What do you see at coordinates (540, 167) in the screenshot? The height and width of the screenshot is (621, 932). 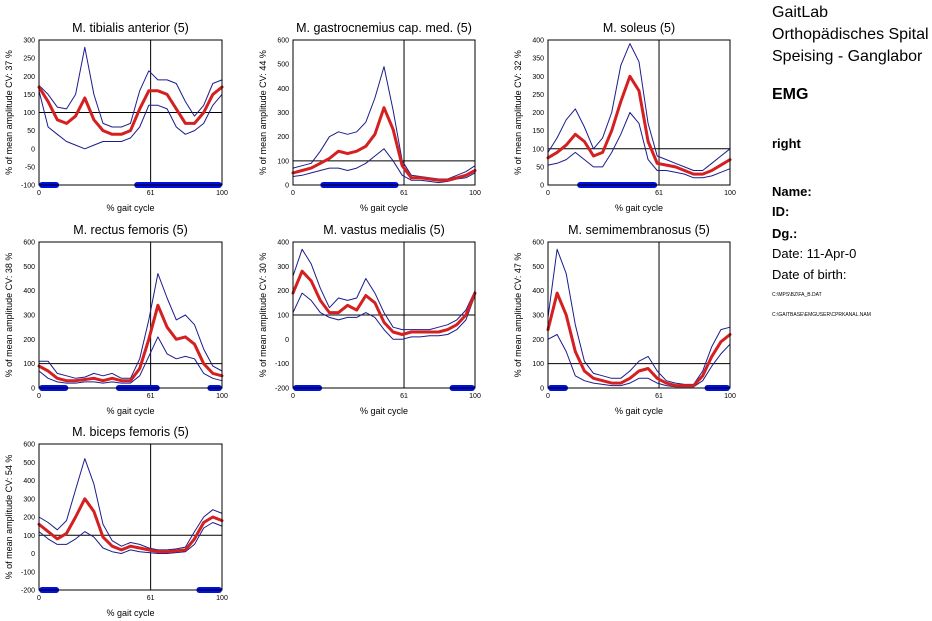 I see `y-tick-label: 50` at bounding box center [540, 167].